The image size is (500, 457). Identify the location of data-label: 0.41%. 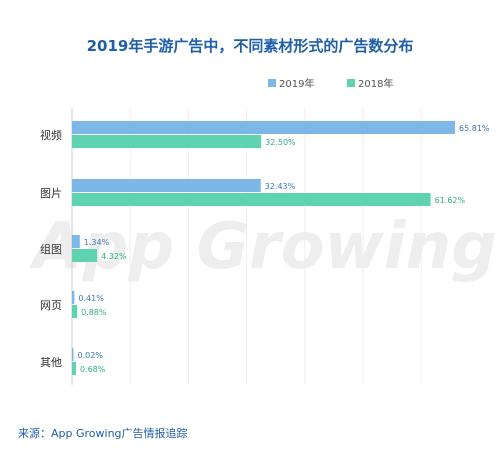
(91, 298).